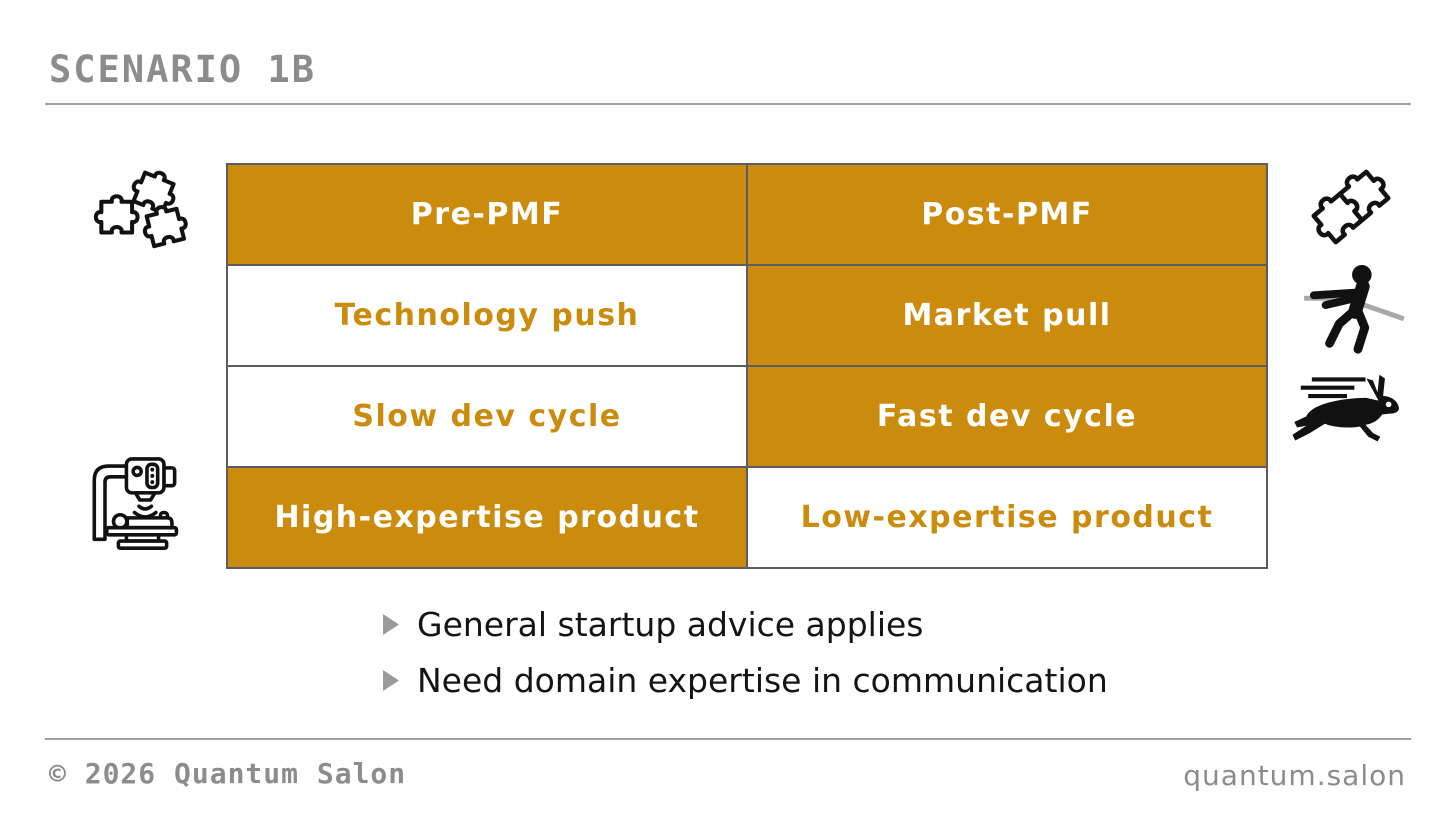 The height and width of the screenshot is (819, 1456). Describe the element at coordinates (728, 104) in the screenshot. I see `header-divider` at that location.